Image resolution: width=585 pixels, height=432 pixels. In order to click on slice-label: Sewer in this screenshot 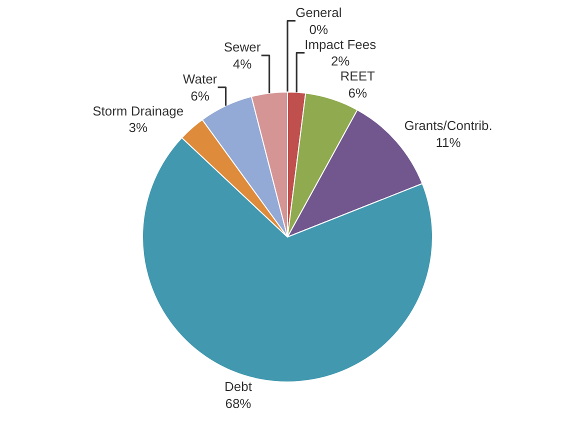, I will do `click(243, 47)`.